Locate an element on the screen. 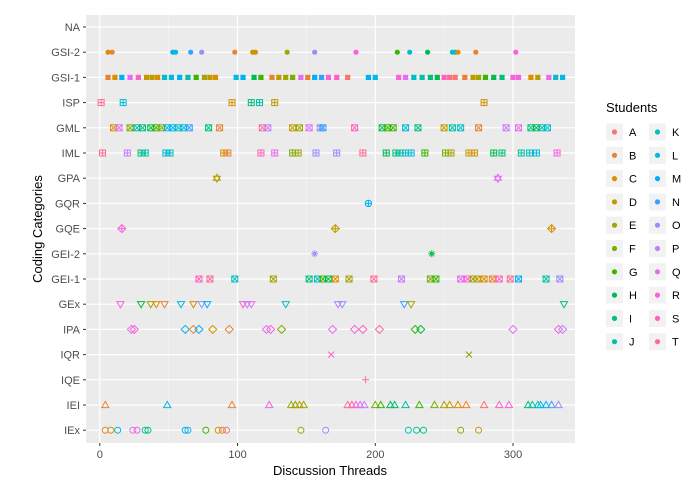  legend-label: N is located at coordinates (676, 203).